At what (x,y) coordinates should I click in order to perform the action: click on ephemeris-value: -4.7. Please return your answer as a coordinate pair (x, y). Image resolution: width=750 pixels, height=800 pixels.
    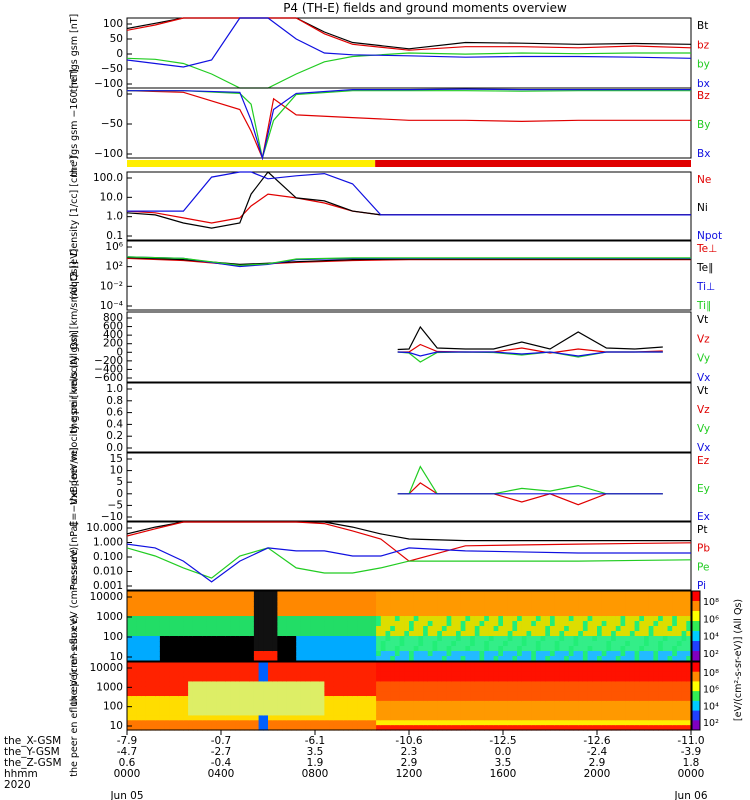
    Looking at the image, I should click on (127, 752).